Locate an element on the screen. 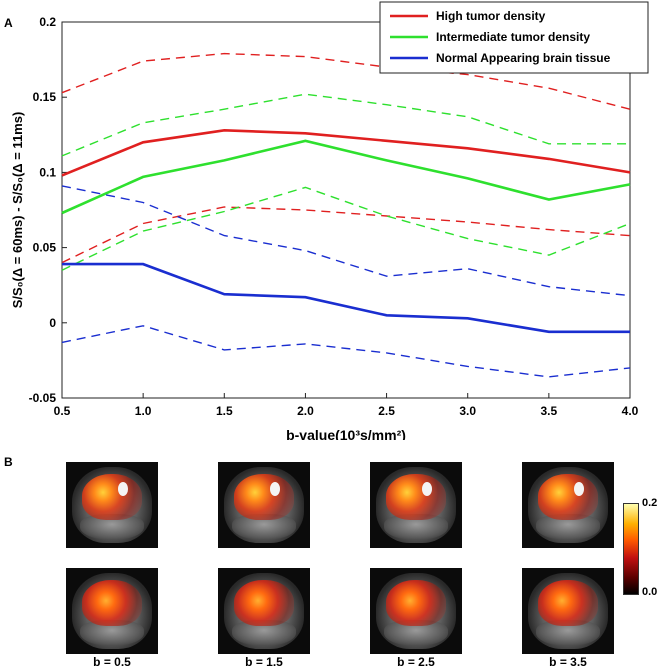  panel-b-label: B is located at coordinates (8, 462).